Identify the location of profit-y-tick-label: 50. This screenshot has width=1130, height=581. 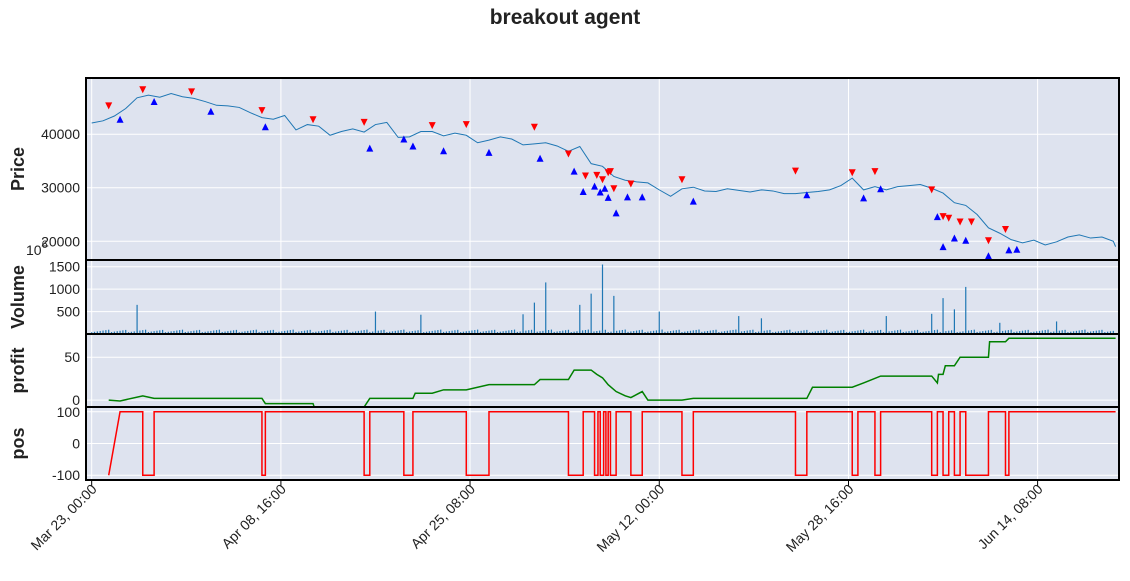
(72, 357).